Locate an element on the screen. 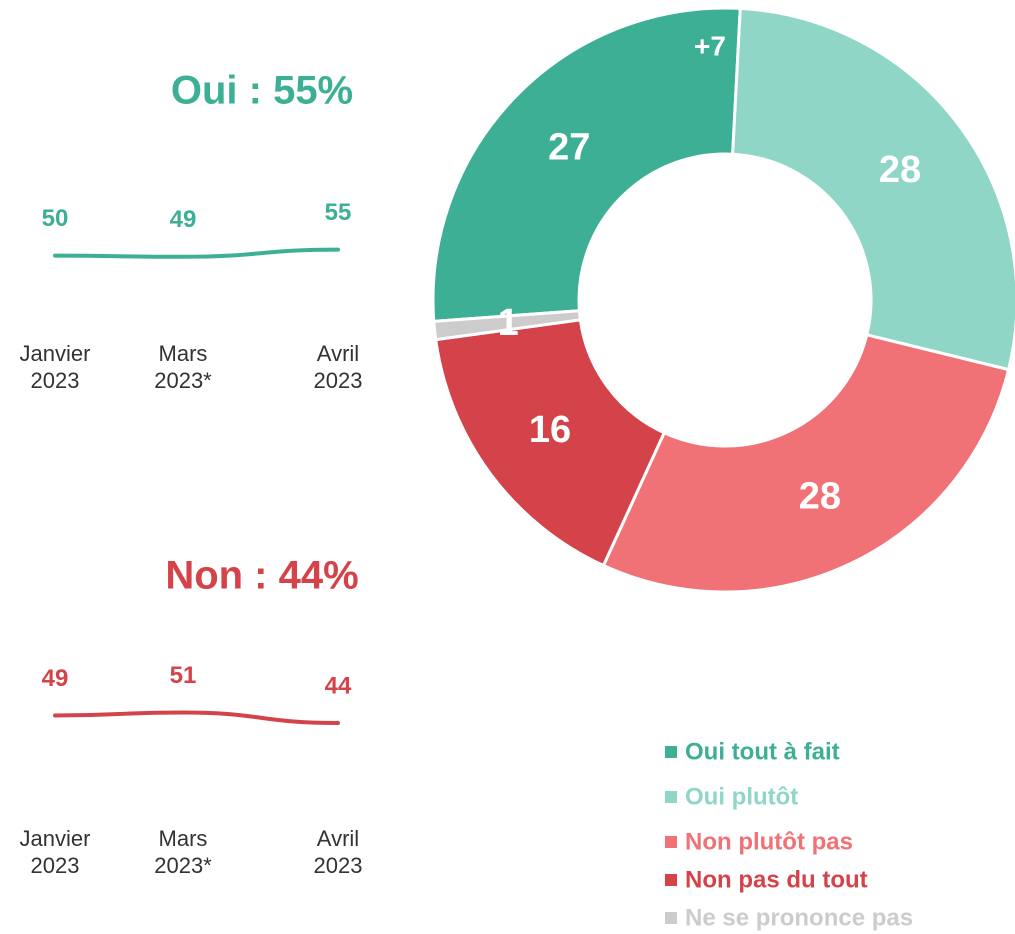 This screenshot has width=1015, height=934. slice-label: 27 is located at coordinates (569, 148).